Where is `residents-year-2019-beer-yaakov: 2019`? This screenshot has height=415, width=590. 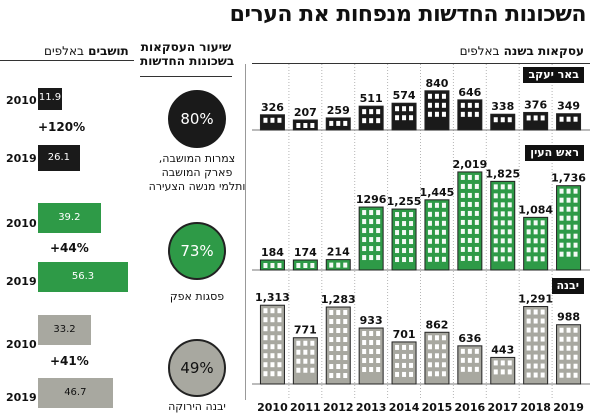 residents-year-2019-beer-yaakov: 2019 is located at coordinates (21, 158).